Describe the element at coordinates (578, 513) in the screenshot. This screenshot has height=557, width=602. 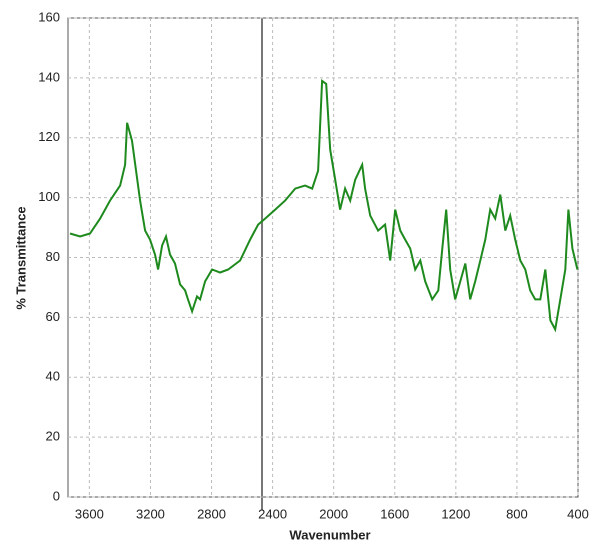
I see `x-tick-label: 400` at that location.